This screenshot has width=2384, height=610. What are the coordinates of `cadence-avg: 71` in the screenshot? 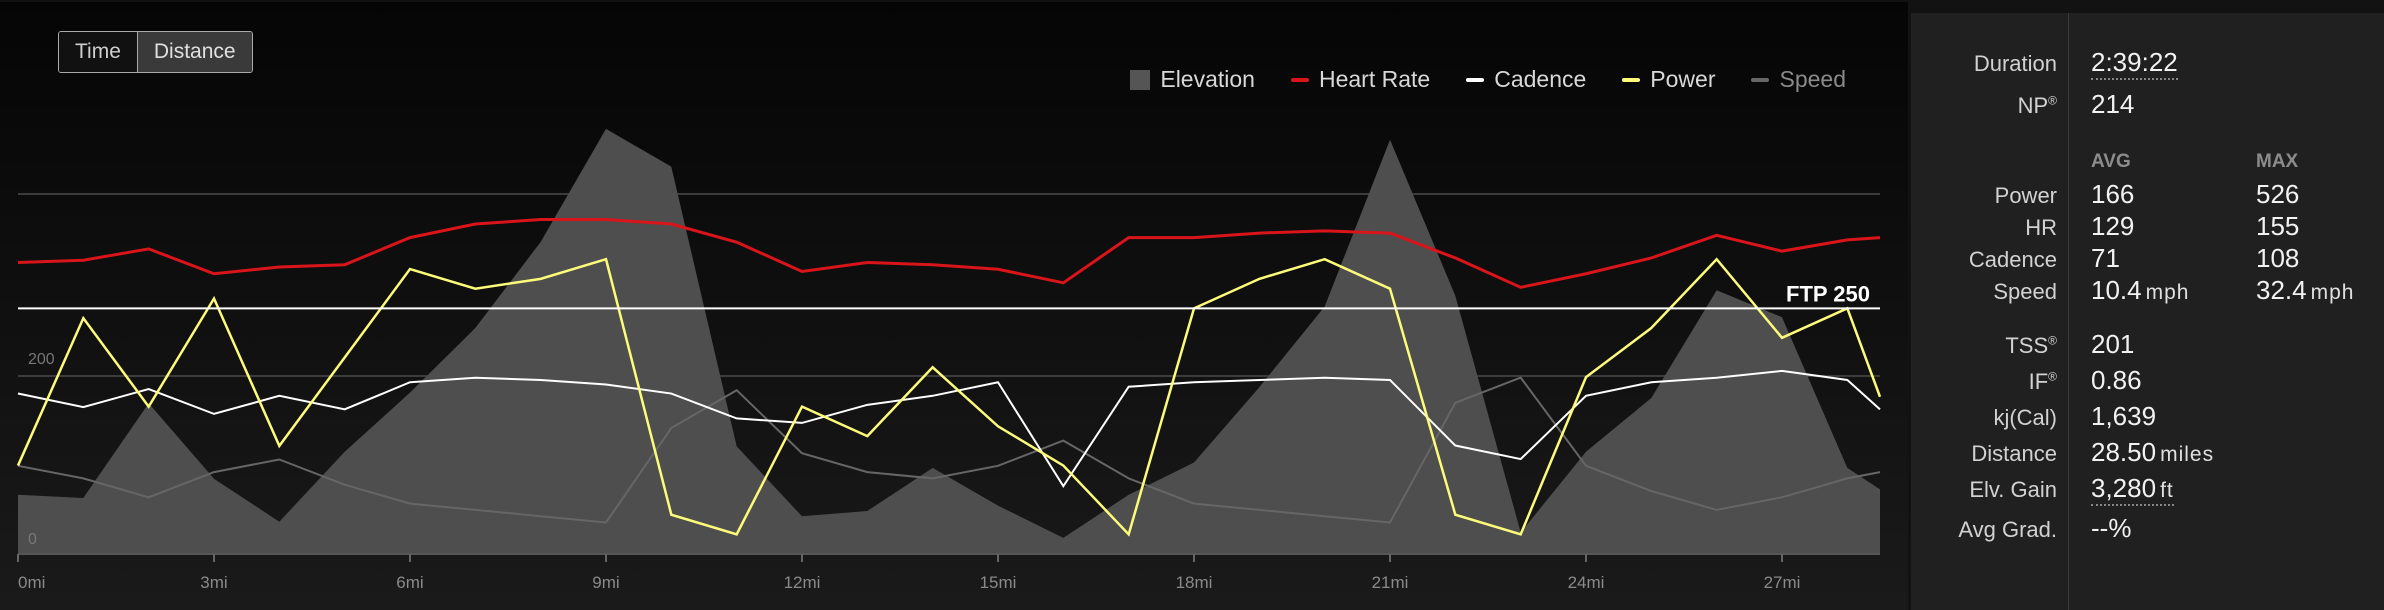 It's located at (2105, 258).